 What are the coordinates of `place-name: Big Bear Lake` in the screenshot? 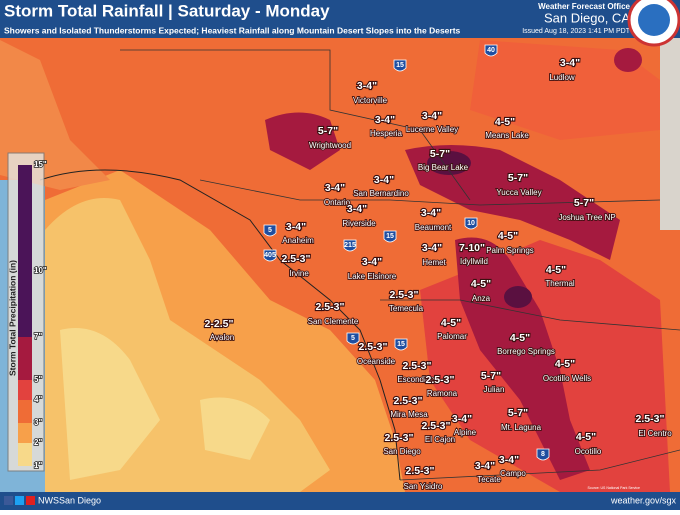 It's located at (443, 167).